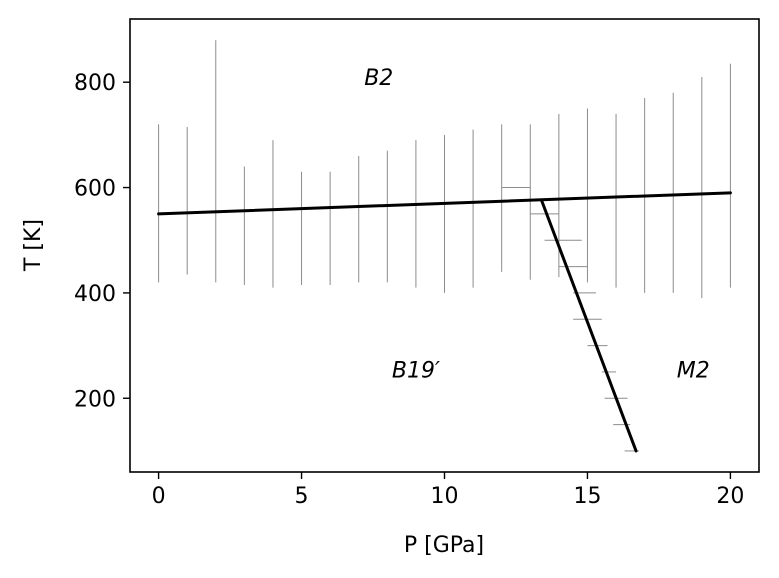 This screenshot has height=578, width=779. I want to click on y-axis-label: T [K], so click(33, 245).